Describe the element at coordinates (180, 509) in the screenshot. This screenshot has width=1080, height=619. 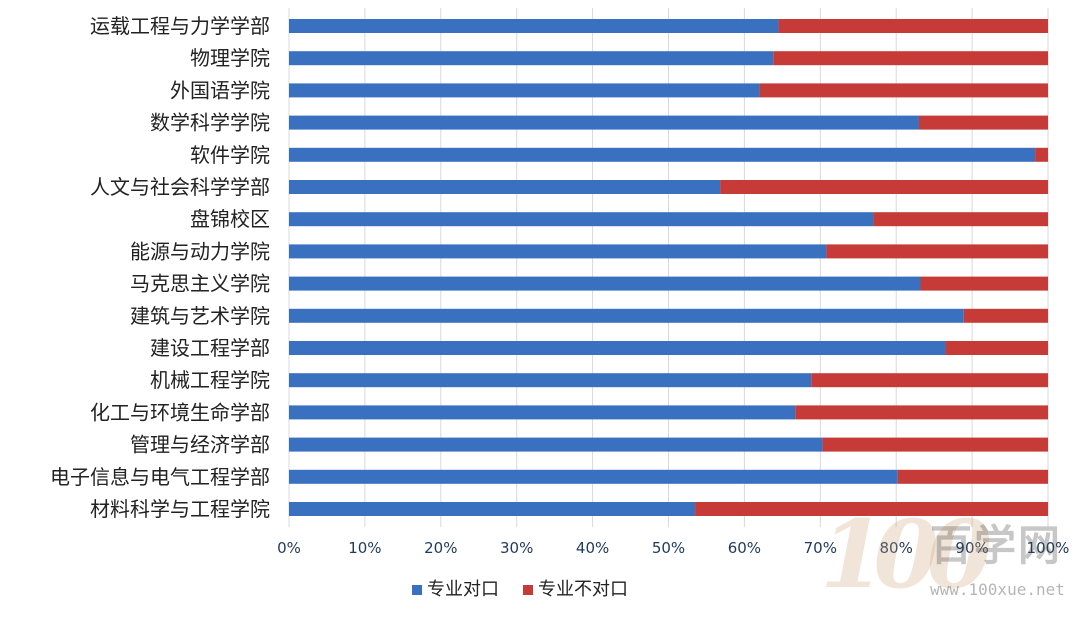
I see `category-label: 材料科学与工程学院` at that location.